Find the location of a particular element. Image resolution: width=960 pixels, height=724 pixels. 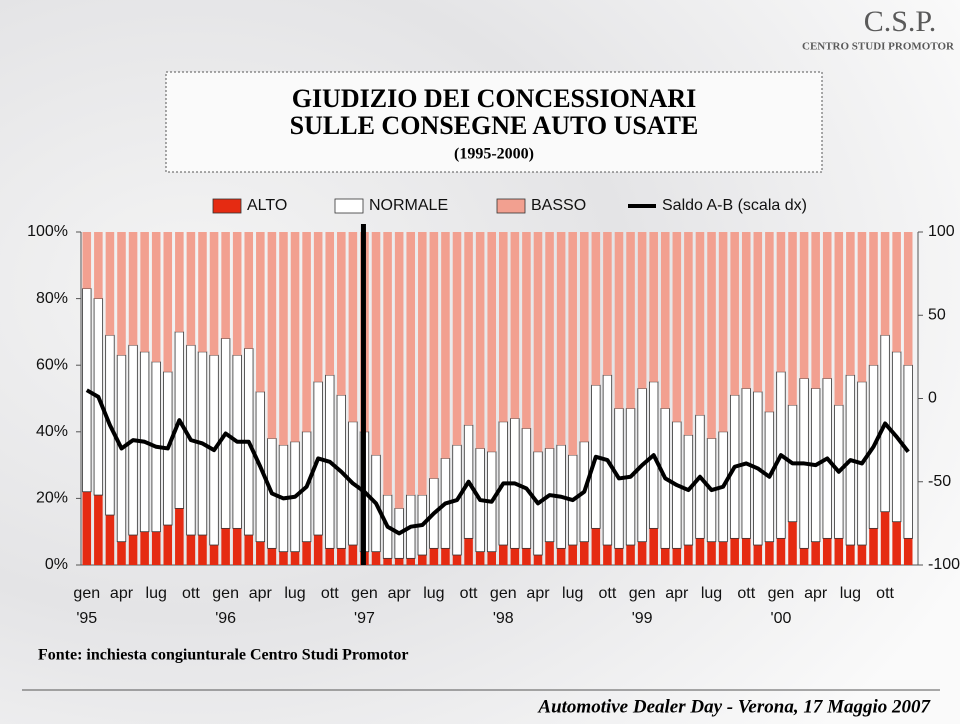

y2-tick-label: -100 is located at coordinates (944, 564).